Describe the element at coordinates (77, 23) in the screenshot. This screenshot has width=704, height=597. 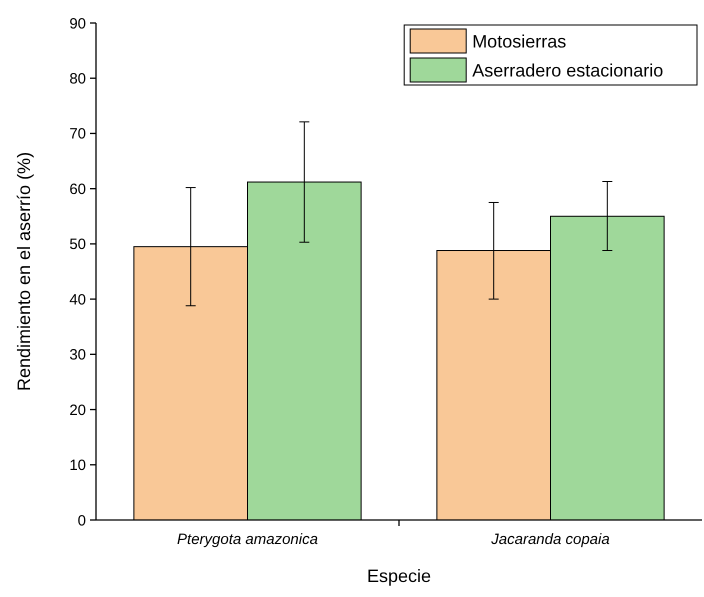
I see `y-tick-label: 90` at that location.